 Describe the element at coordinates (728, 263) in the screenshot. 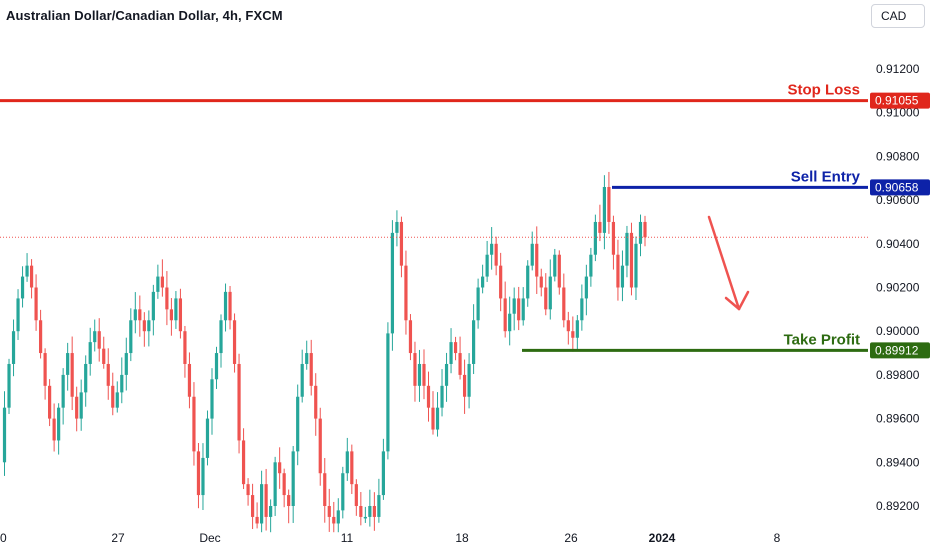

I see `down-arrow-icon` at that location.